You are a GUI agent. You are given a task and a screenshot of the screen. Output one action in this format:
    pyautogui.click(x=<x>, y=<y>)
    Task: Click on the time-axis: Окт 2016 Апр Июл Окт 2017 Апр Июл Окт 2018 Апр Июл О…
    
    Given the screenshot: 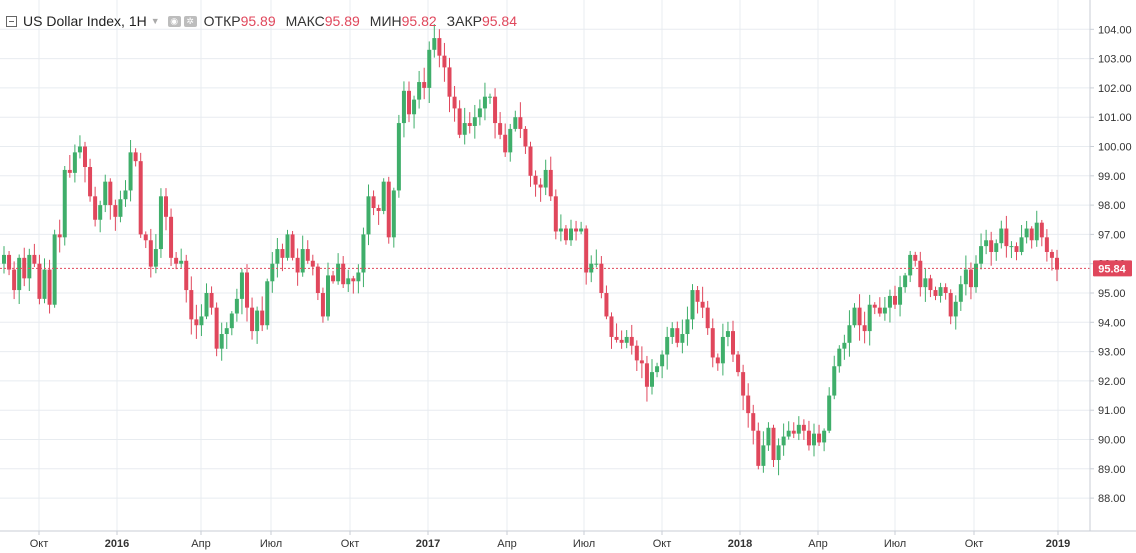 What is the action you would take?
    pyautogui.click(x=550, y=540)
    